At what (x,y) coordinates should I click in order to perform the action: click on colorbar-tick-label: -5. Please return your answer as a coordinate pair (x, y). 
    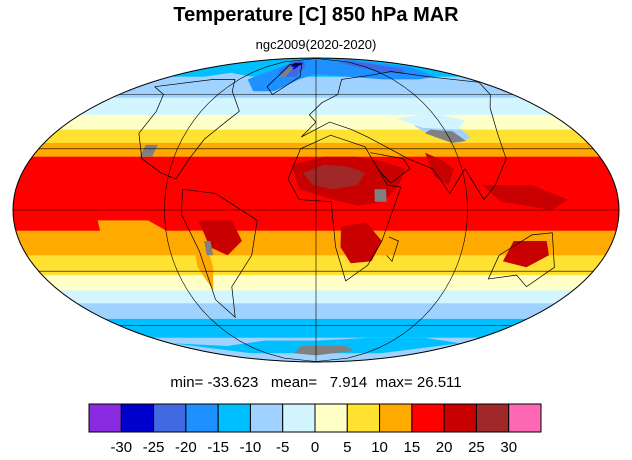
    Looking at the image, I should click on (282, 447).